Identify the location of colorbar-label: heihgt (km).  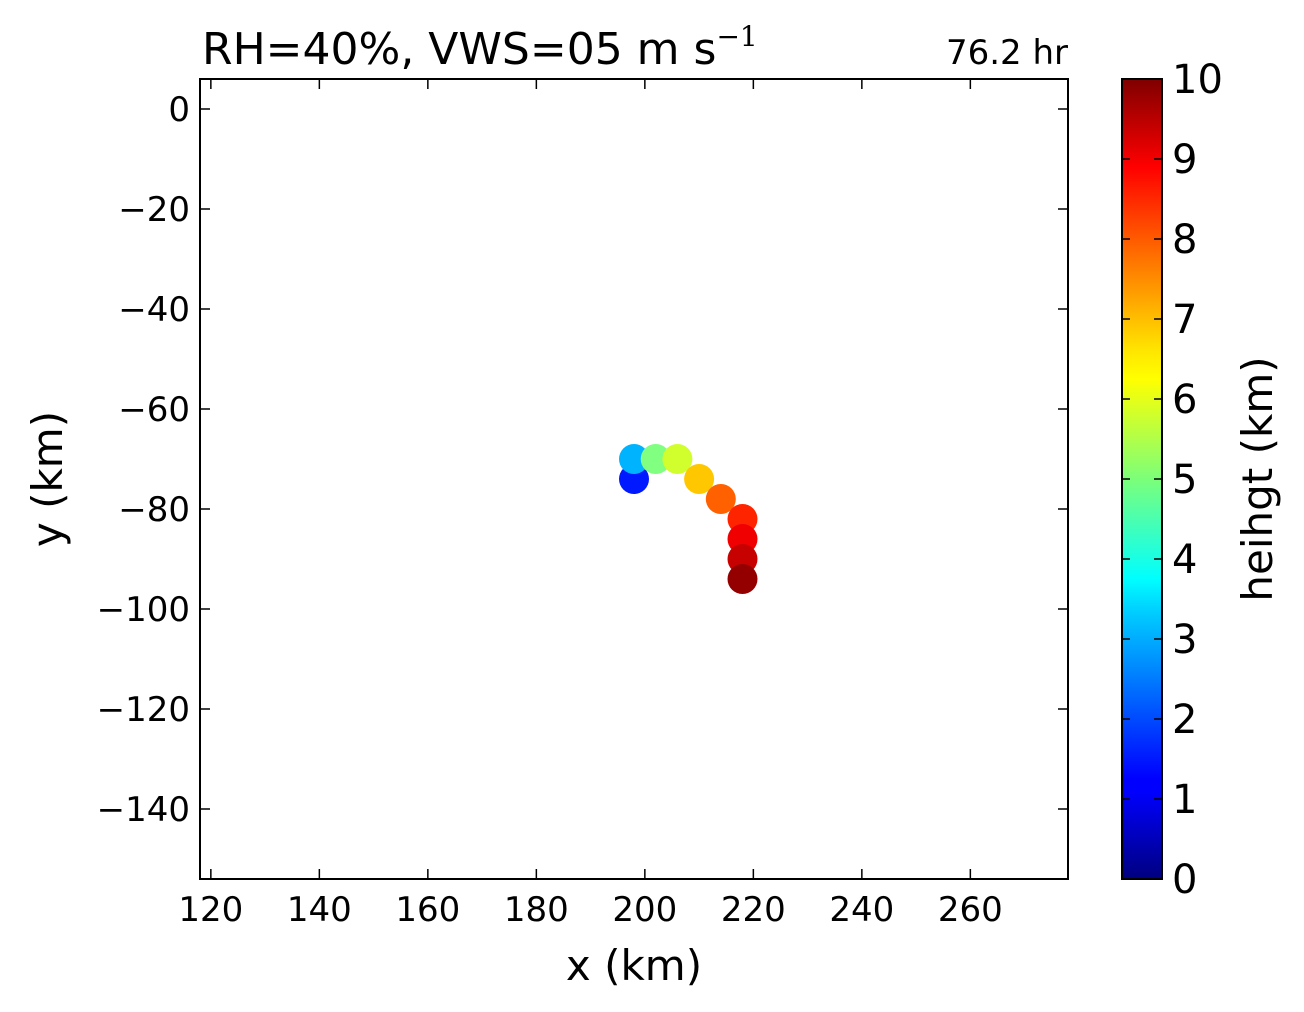
(1257, 478).